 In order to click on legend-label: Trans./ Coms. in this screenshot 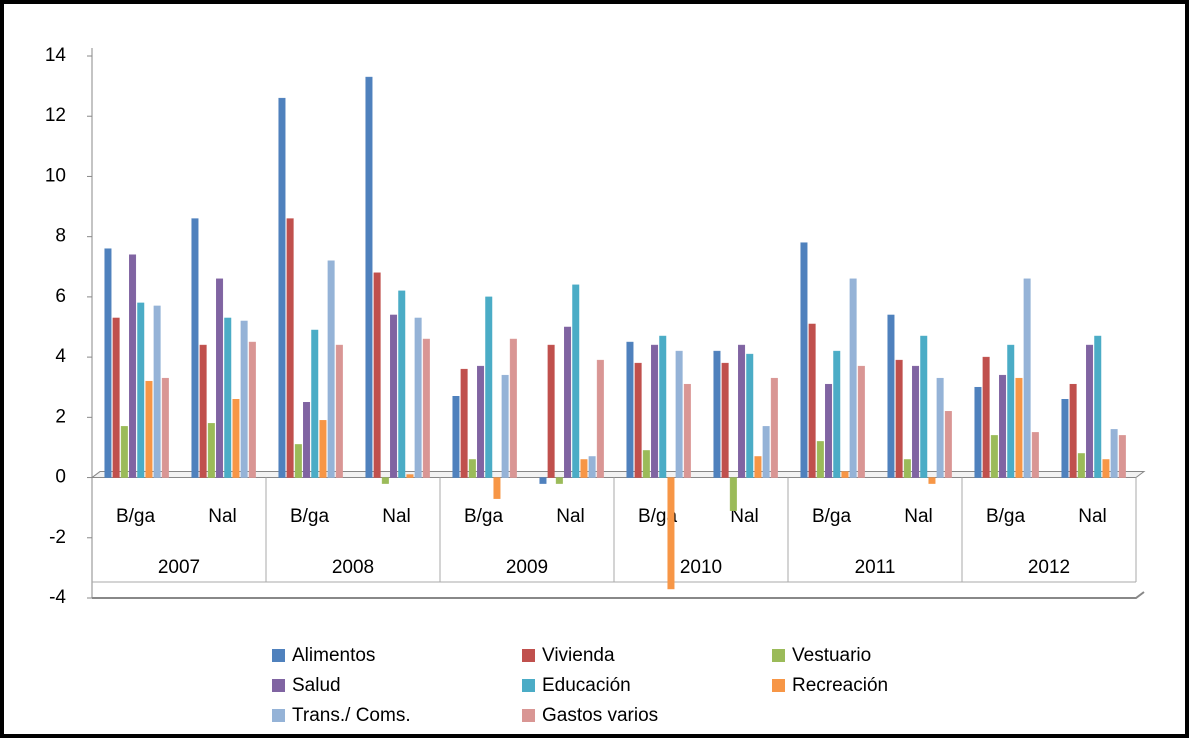, I will do `click(351, 715)`.